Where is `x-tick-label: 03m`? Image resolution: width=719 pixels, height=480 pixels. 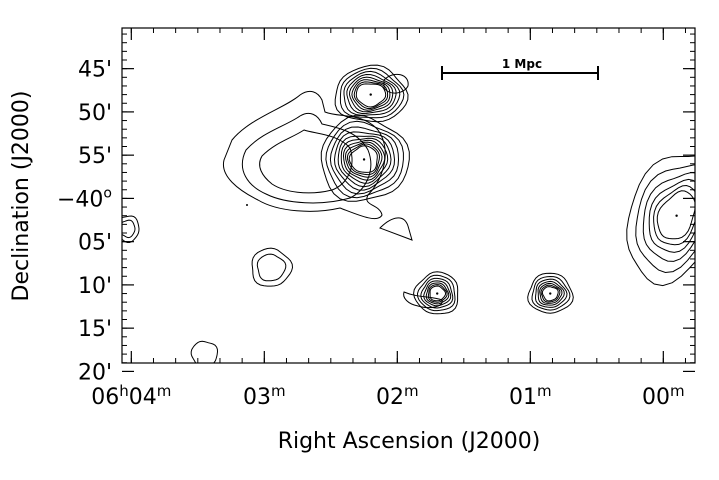
x-tick-label: 03m is located at coordinates (264, 396).